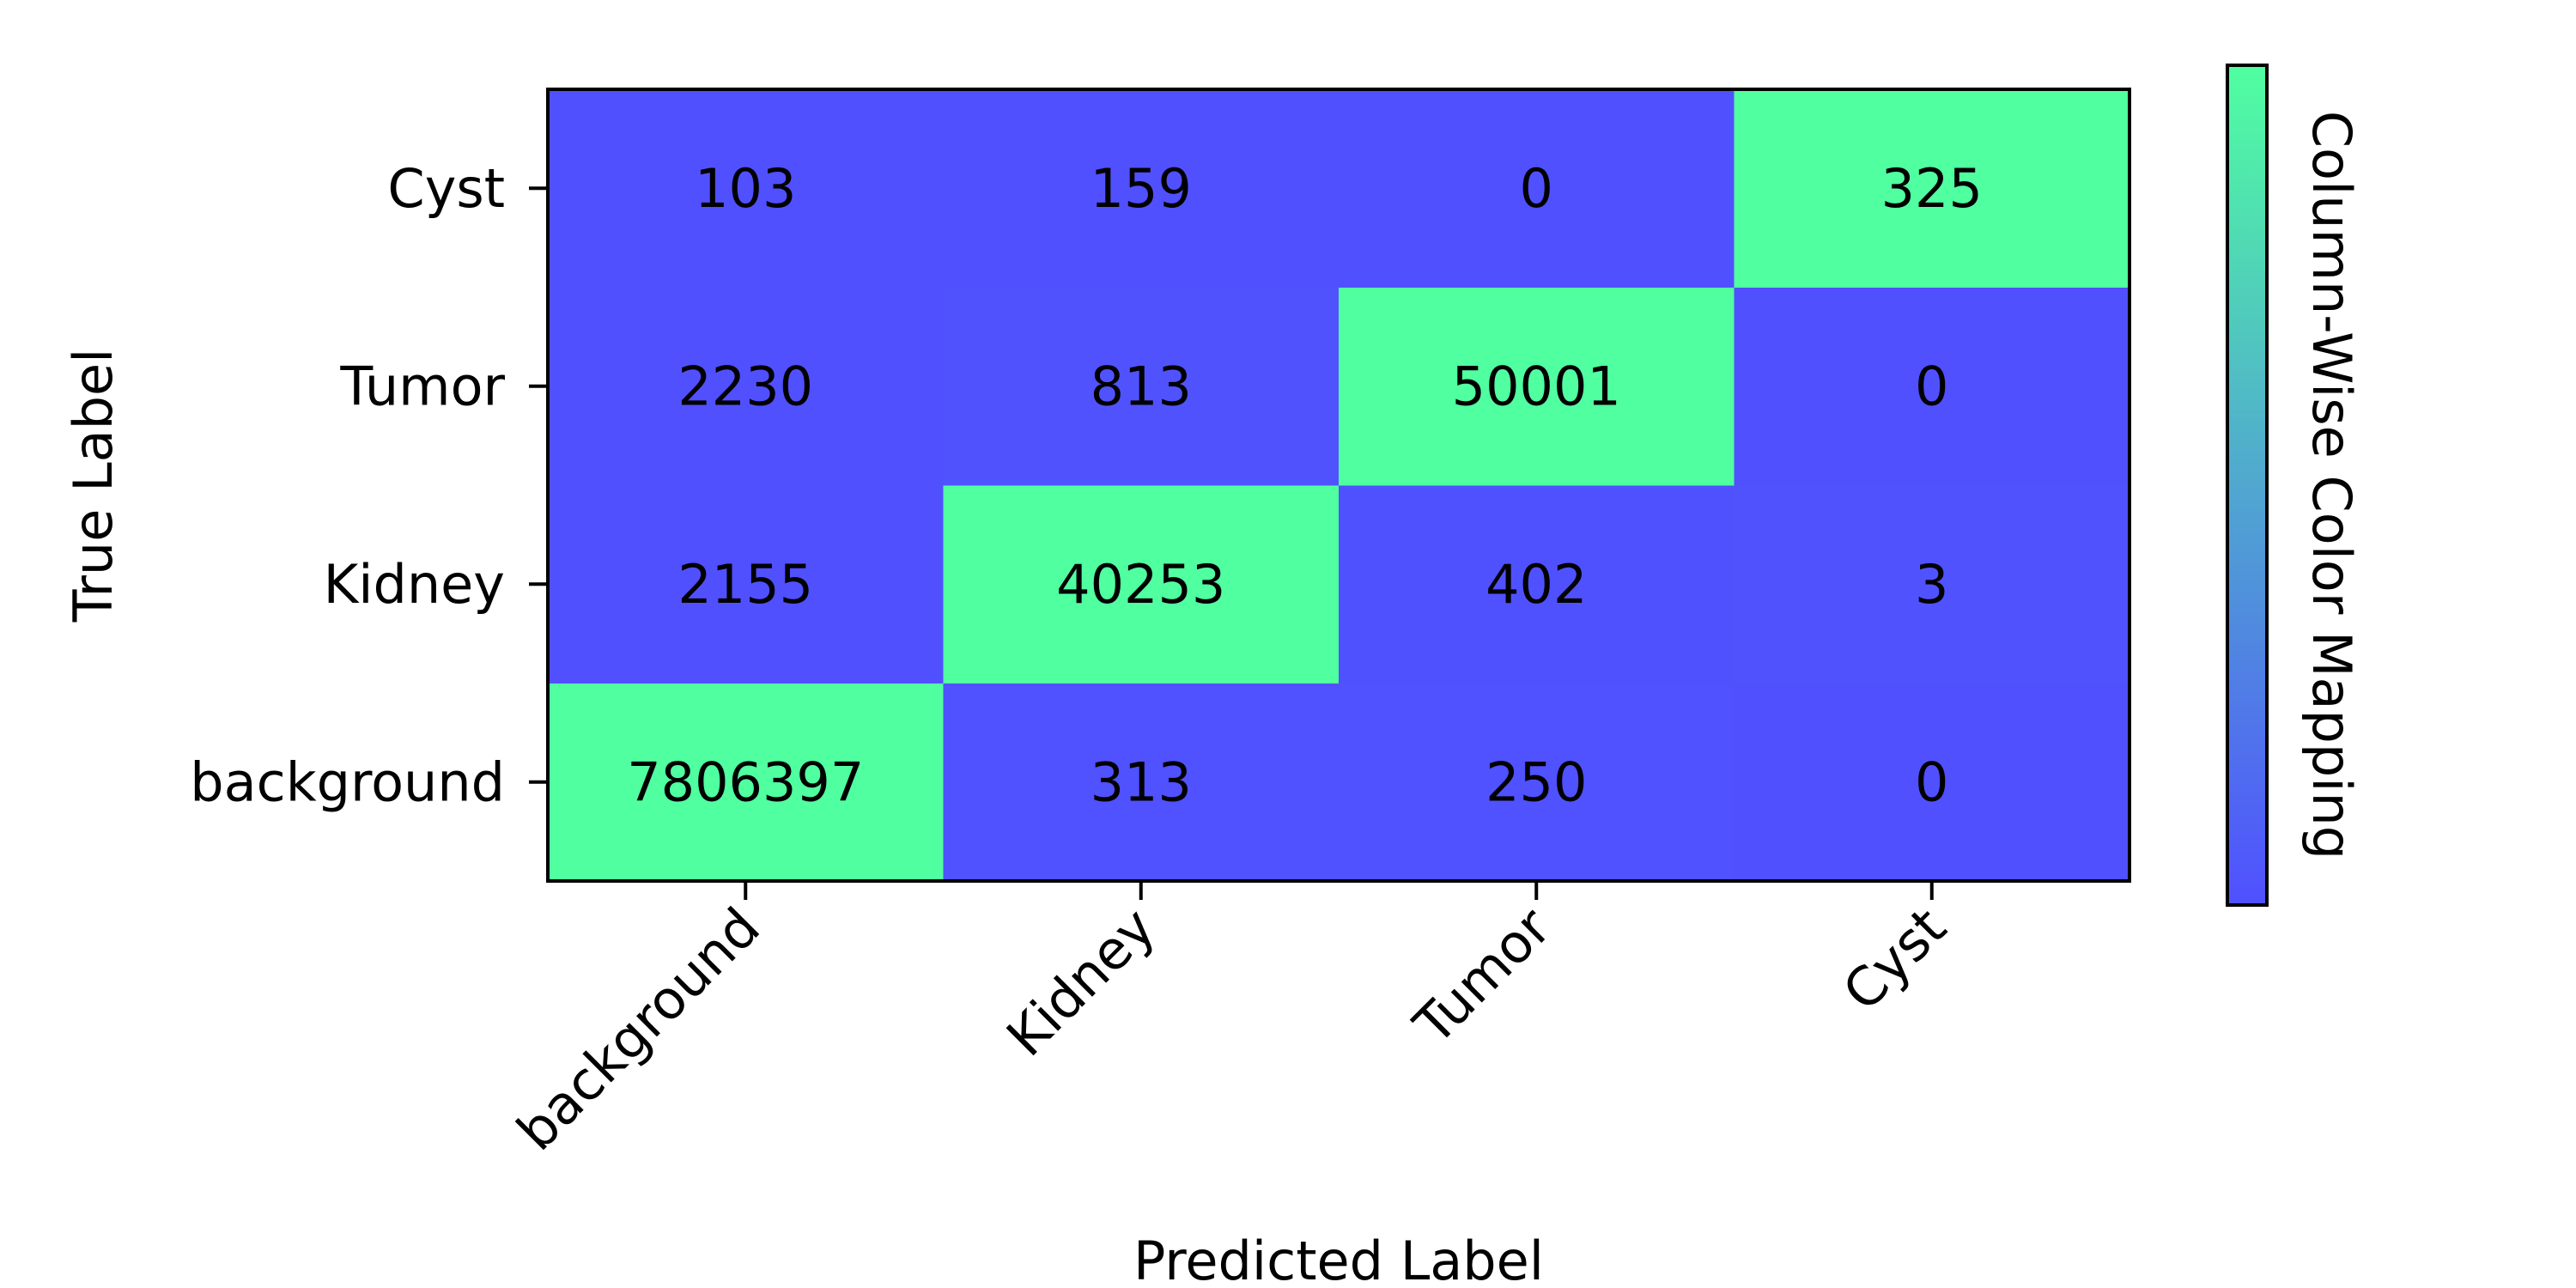  Describe the element at coordinates (2331, 486) in the screenshot. I see `colorbar-title: Column-Wise Color Mapping` at that location.